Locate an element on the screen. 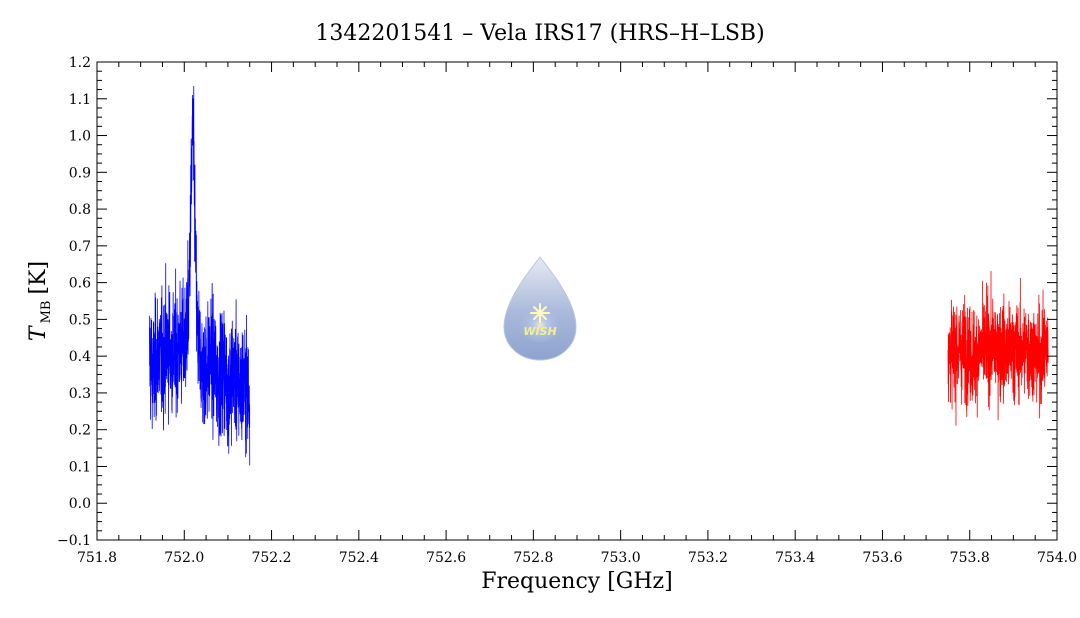 The width and height of the screenshot is (1080, 618). y-tick-label: 0.9 is located at coordinates (80, 173).